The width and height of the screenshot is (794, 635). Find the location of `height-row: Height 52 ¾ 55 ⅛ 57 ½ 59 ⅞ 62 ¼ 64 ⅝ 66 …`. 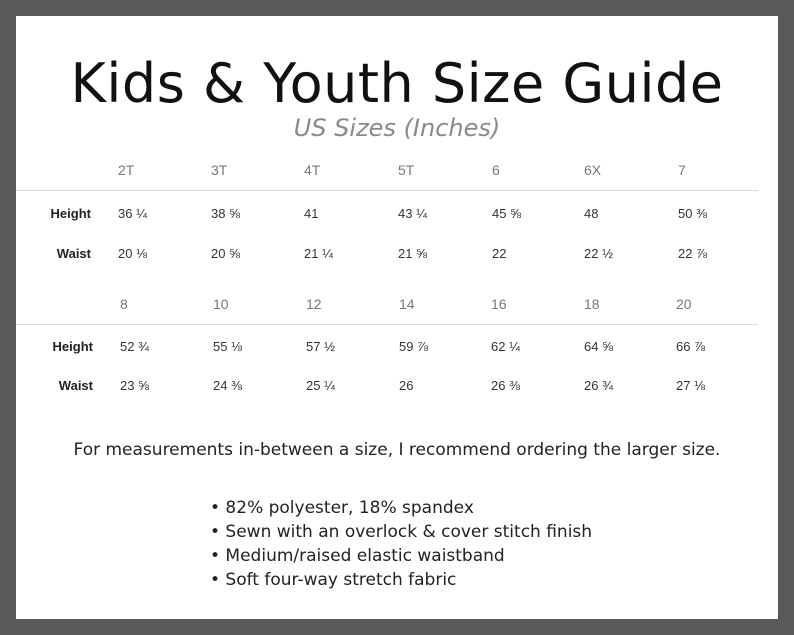

height-row: Height 52 ¾ 55 ⅛ 57 ½ 59 ⅞ 62 ¼ 64 ⅝ 66 … is located at coordinates (397, 349).